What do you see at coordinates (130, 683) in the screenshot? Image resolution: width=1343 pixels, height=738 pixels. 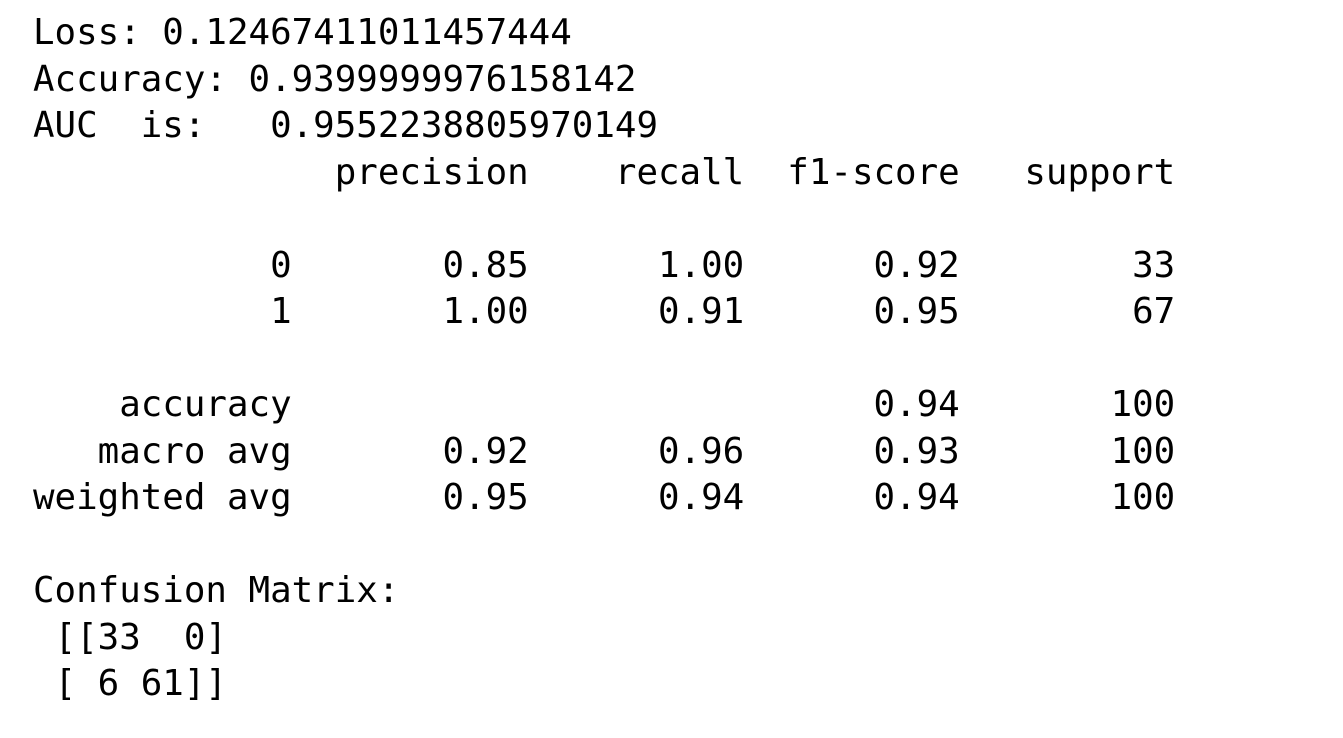 I see `confusion-matrix-row-1: [ 6 61]]` at bounding box center [130, 683].